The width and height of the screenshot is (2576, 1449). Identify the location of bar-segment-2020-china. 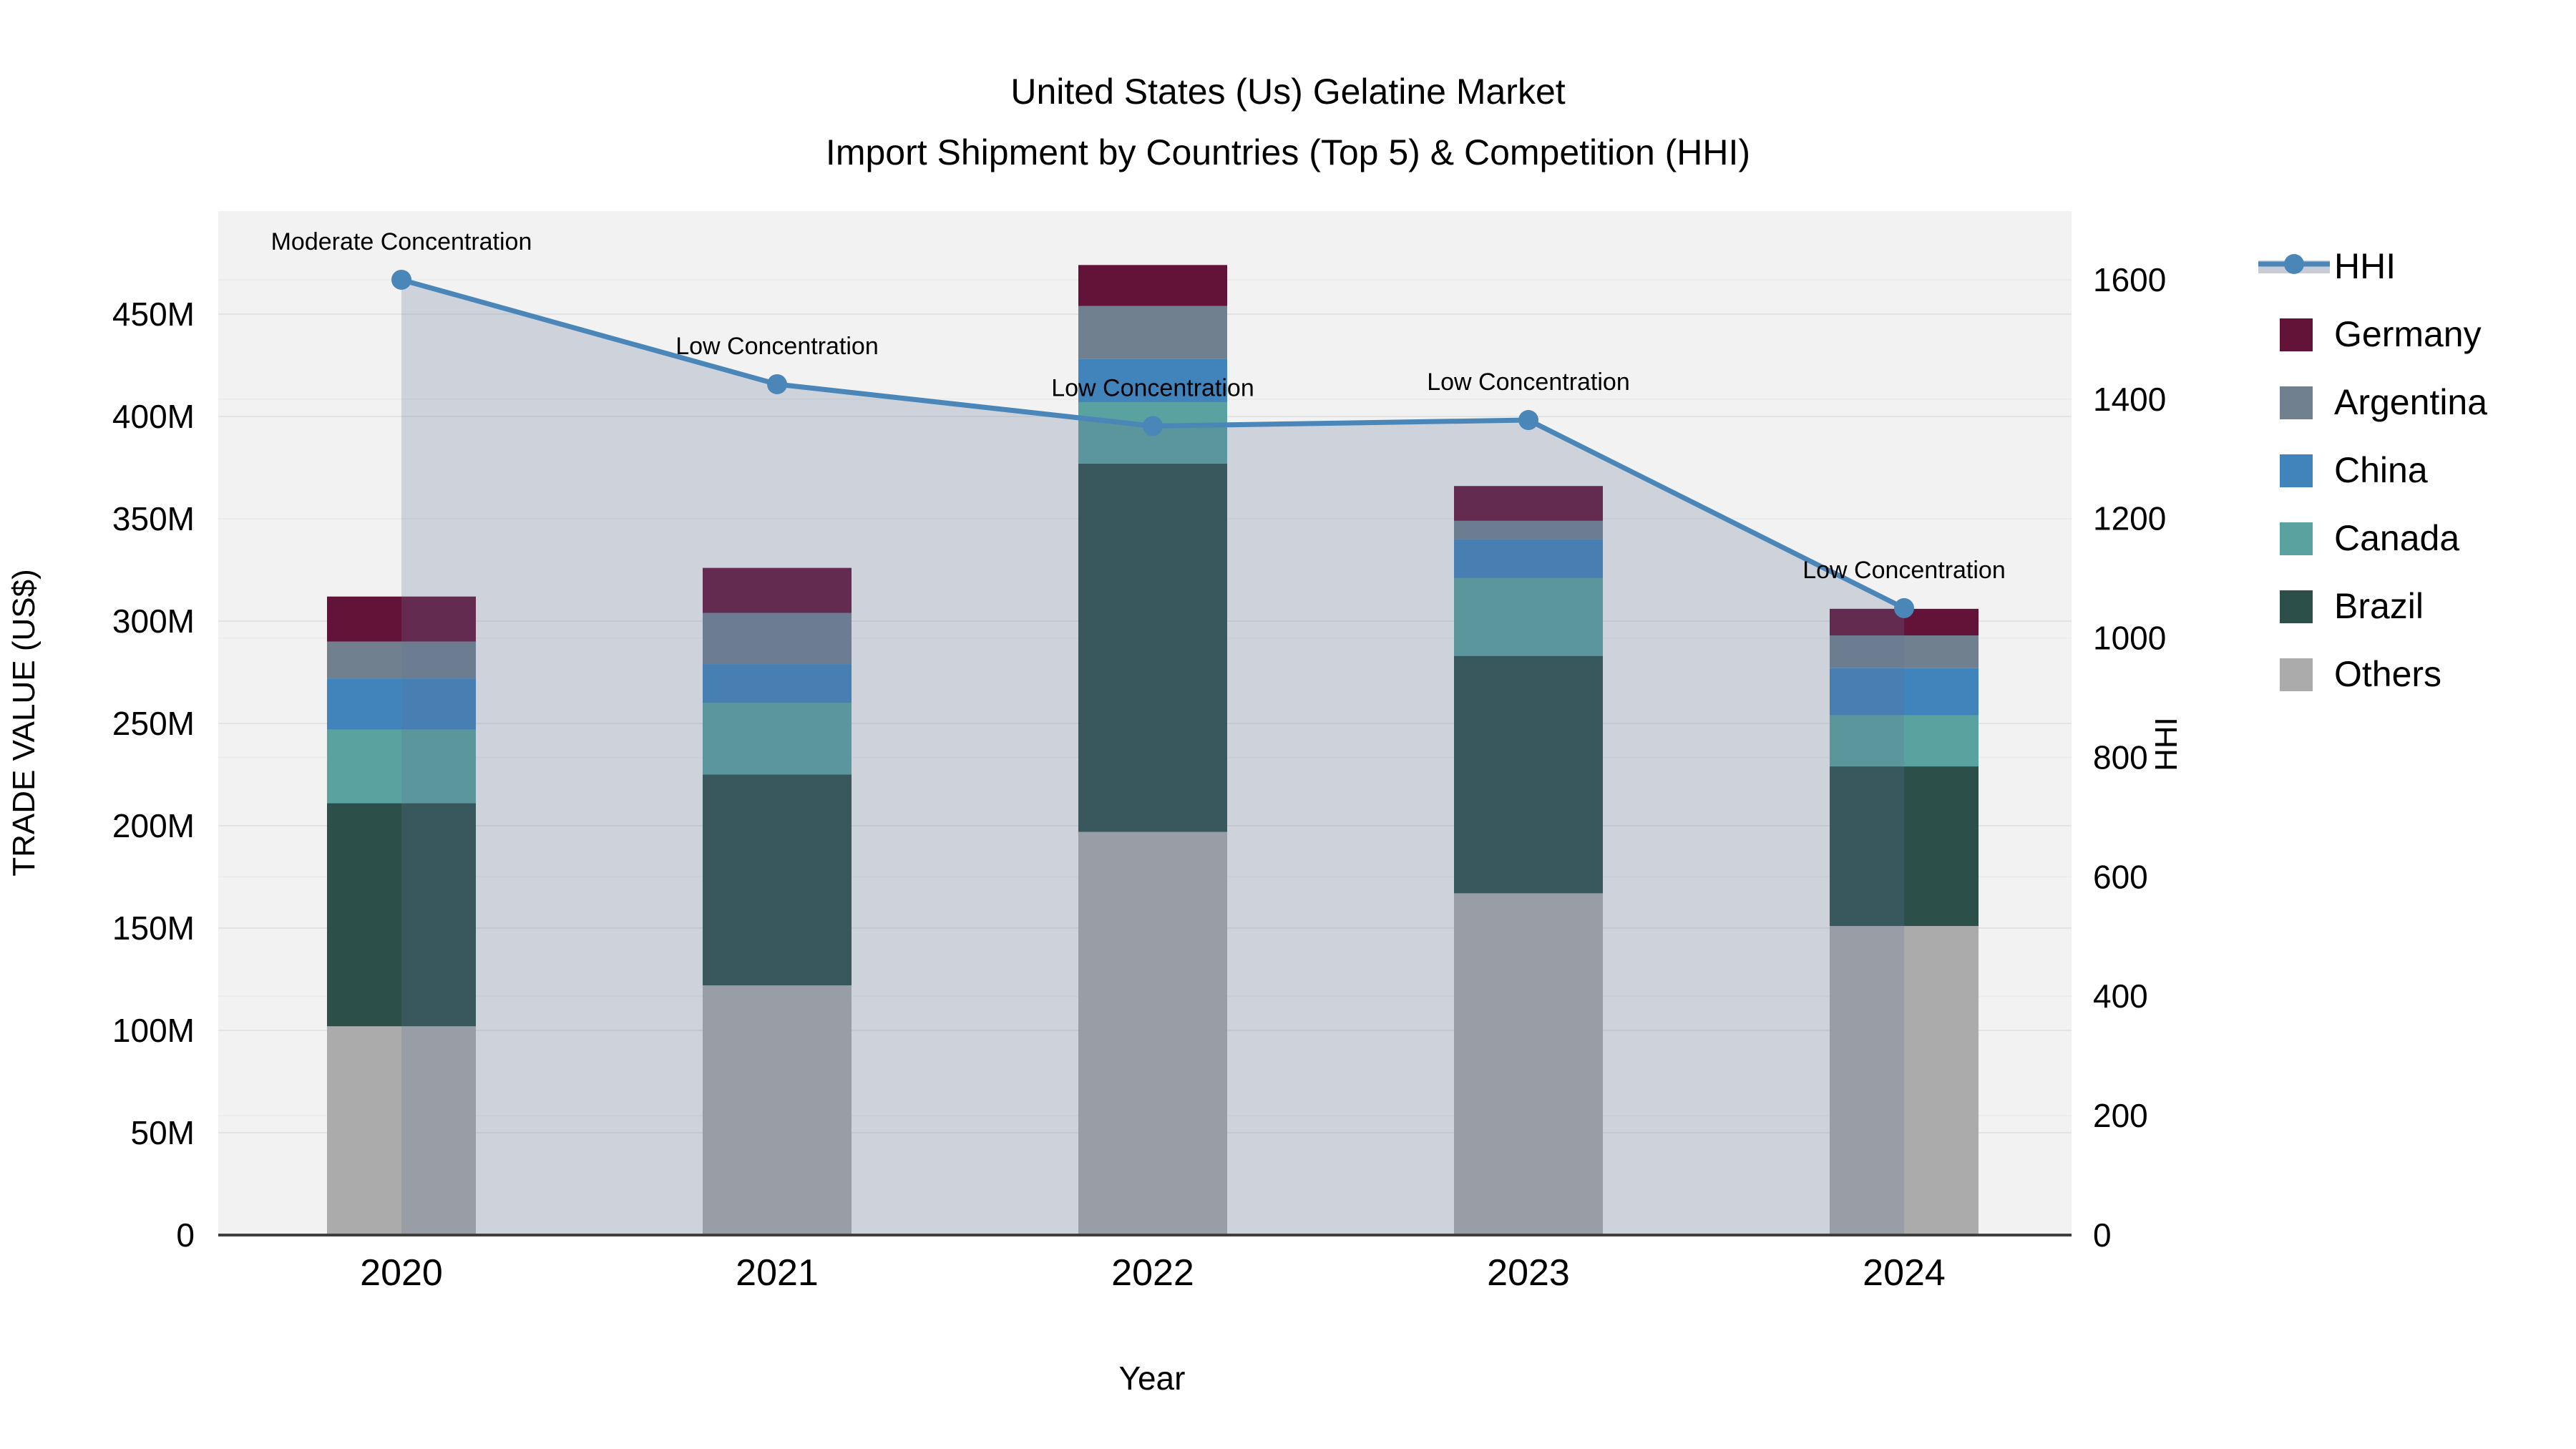
(401, 704).